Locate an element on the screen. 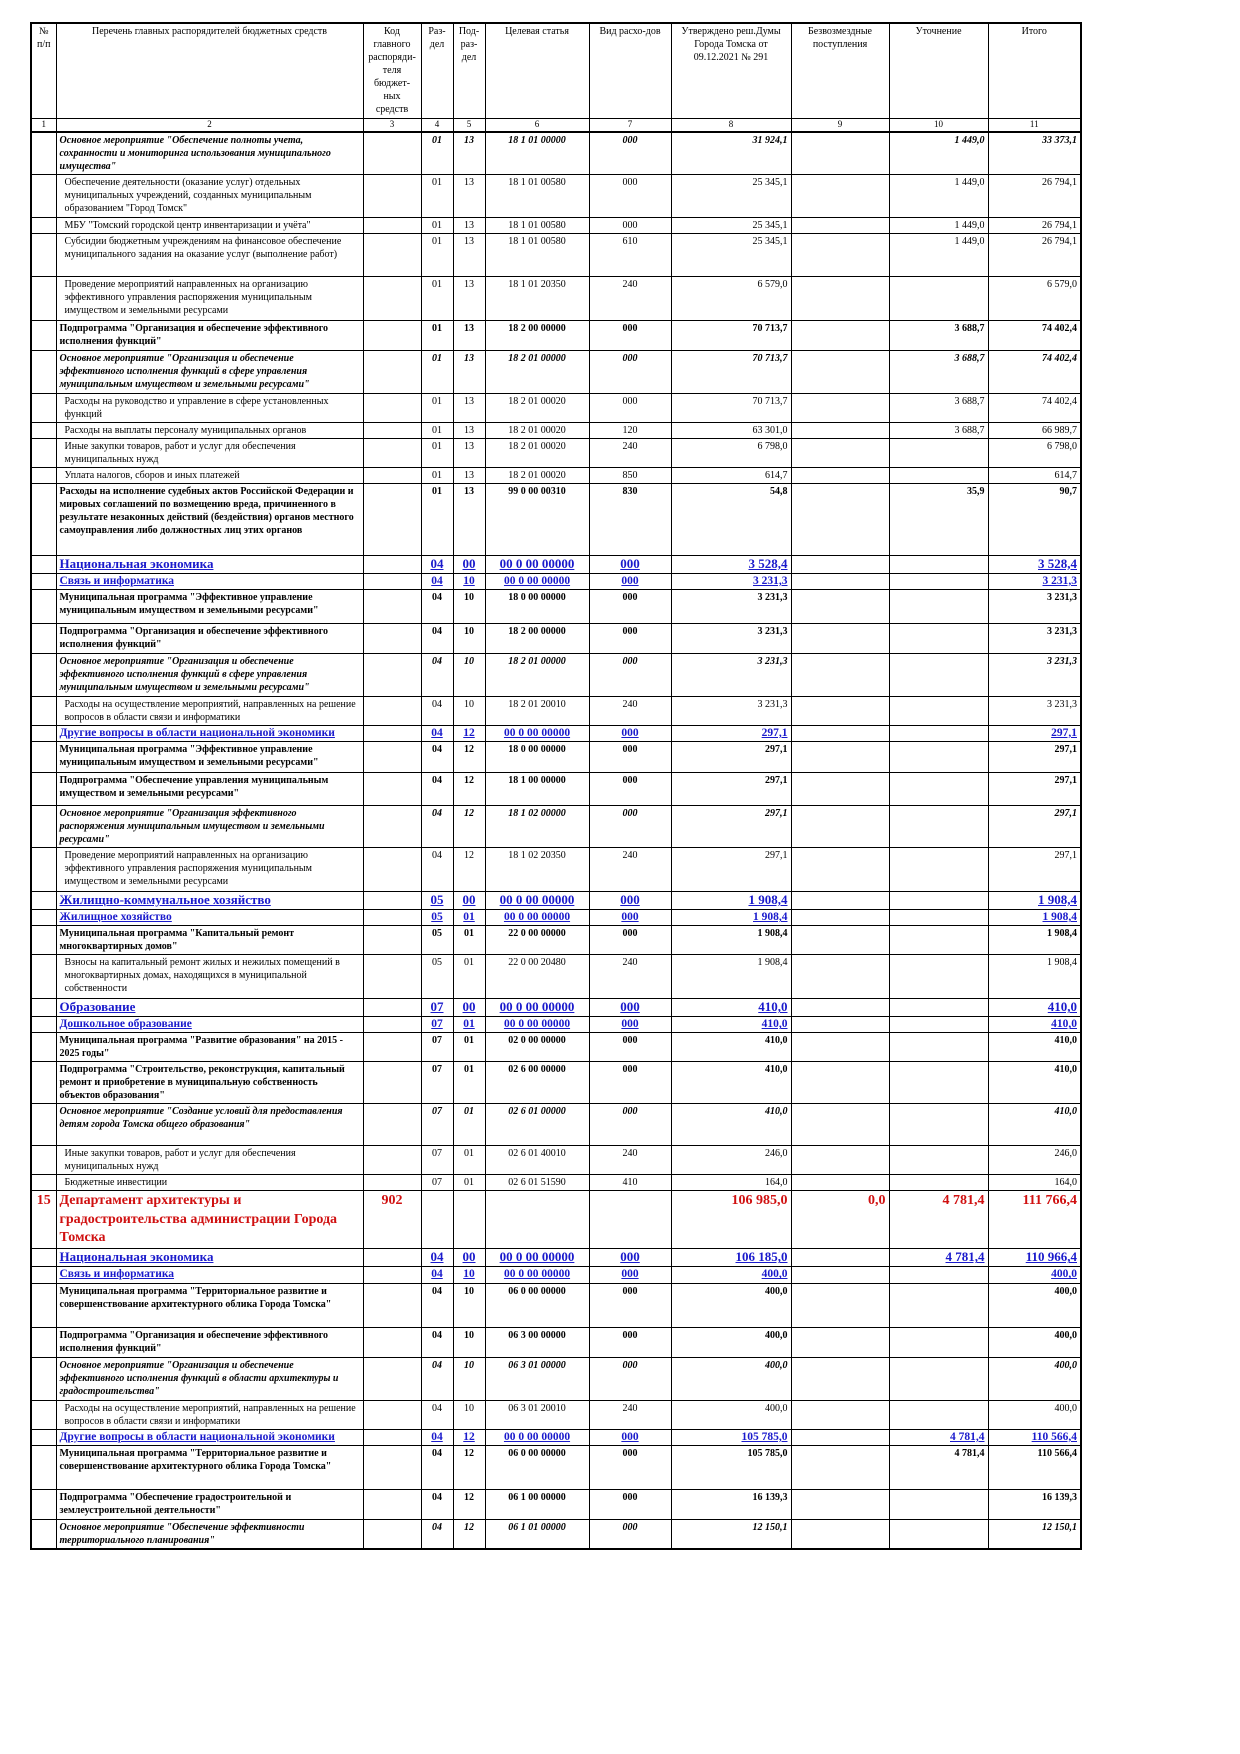 The width and height of the screenshot is (1240, 1754). target-item: 02 6 00 00000 is located at coordinates (537, 1083).